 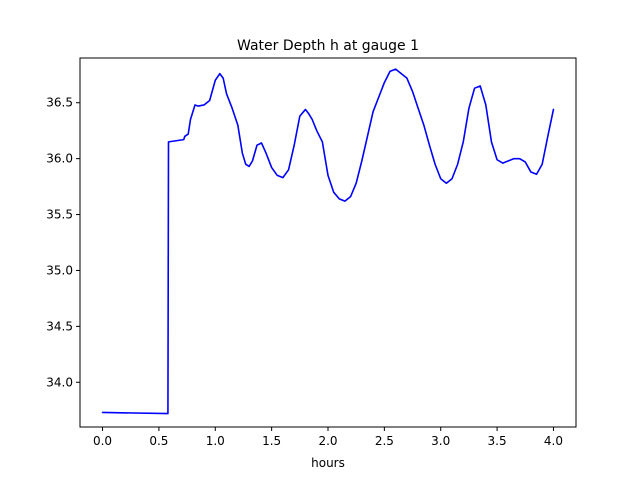 I want to click on y-tick-label: 35.5, so click(x=59, y=215).